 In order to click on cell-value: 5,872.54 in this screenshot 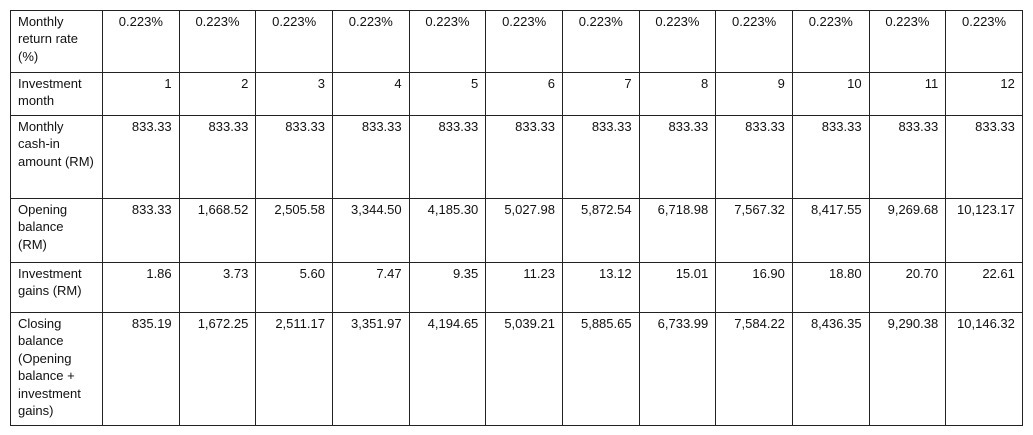, I will do `click(600, 230)`.